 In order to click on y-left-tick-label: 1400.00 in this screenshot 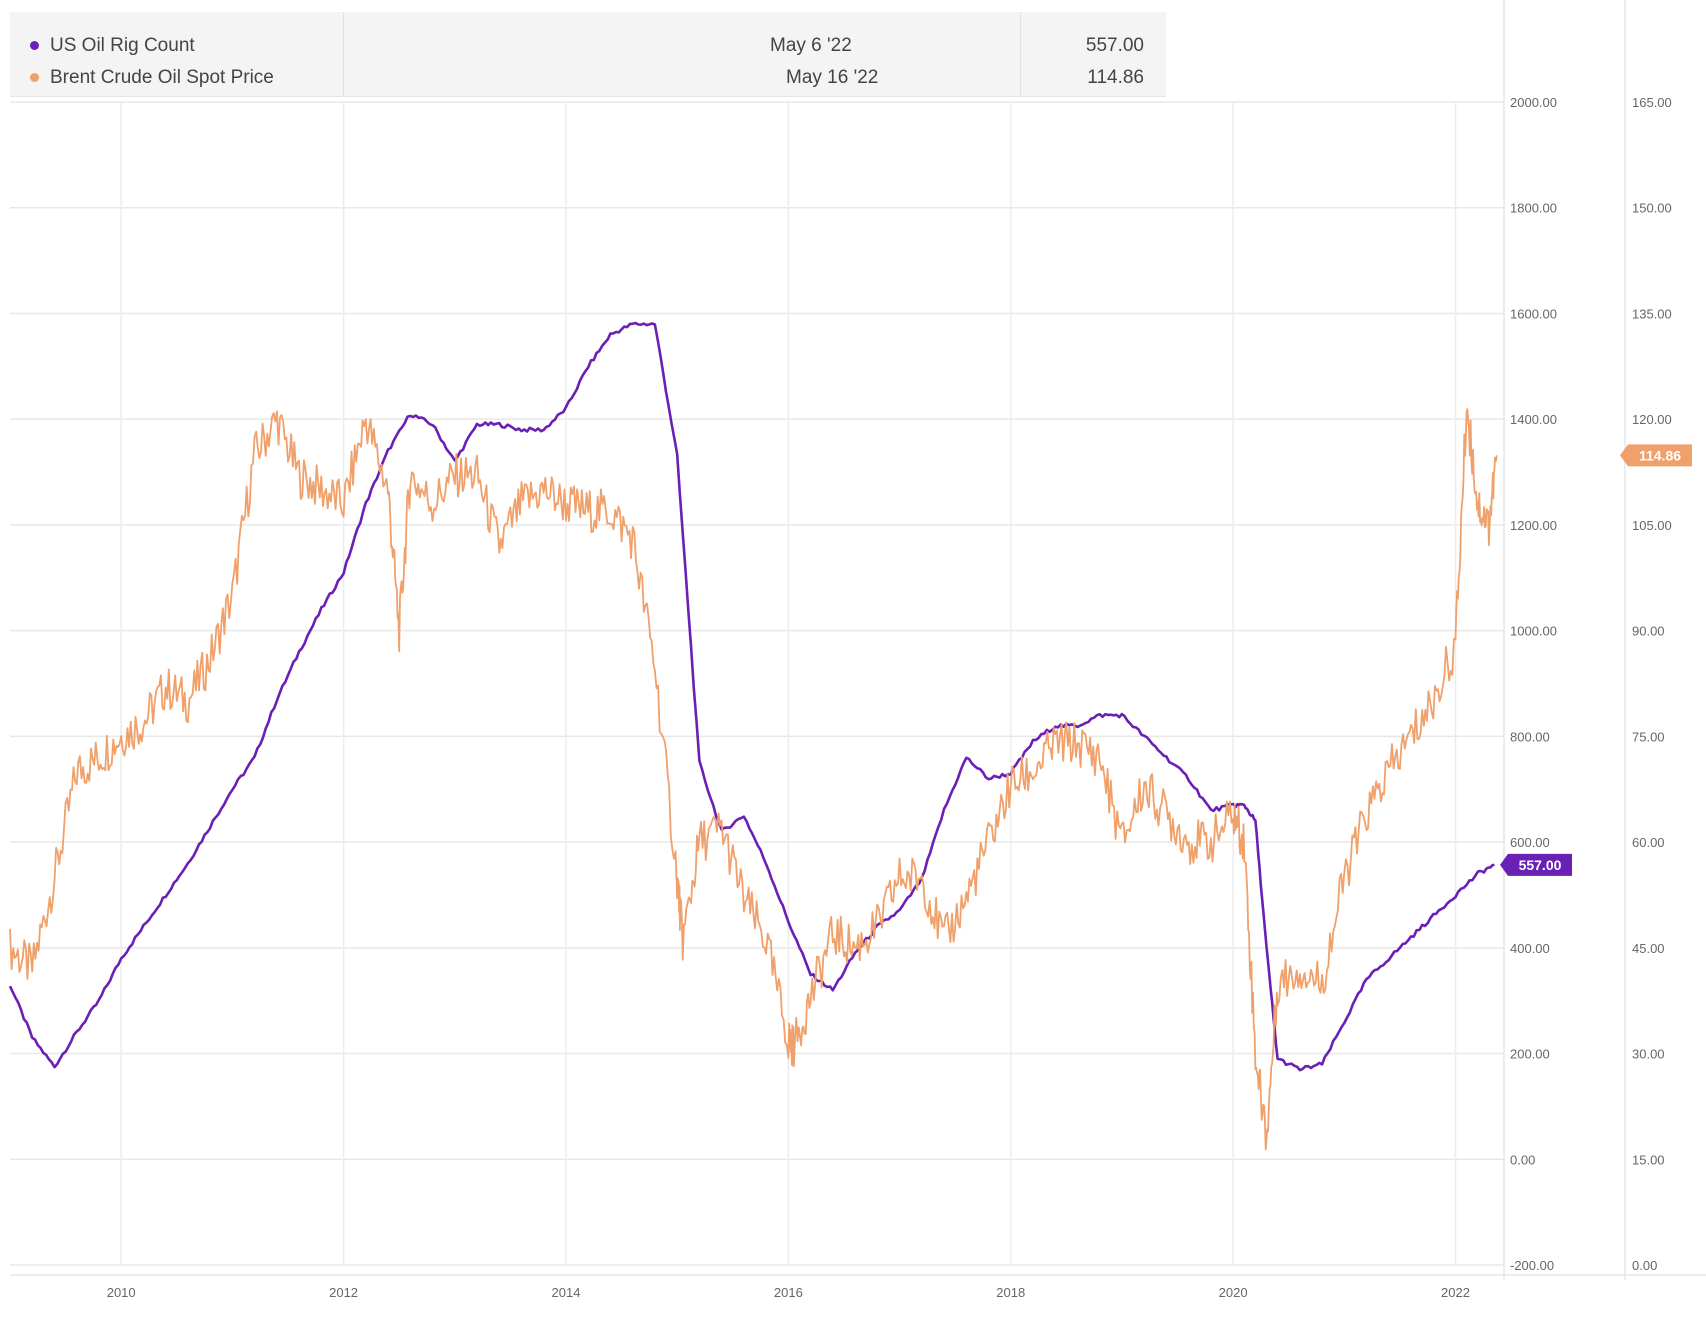, I will do `click(1533, 419)`.